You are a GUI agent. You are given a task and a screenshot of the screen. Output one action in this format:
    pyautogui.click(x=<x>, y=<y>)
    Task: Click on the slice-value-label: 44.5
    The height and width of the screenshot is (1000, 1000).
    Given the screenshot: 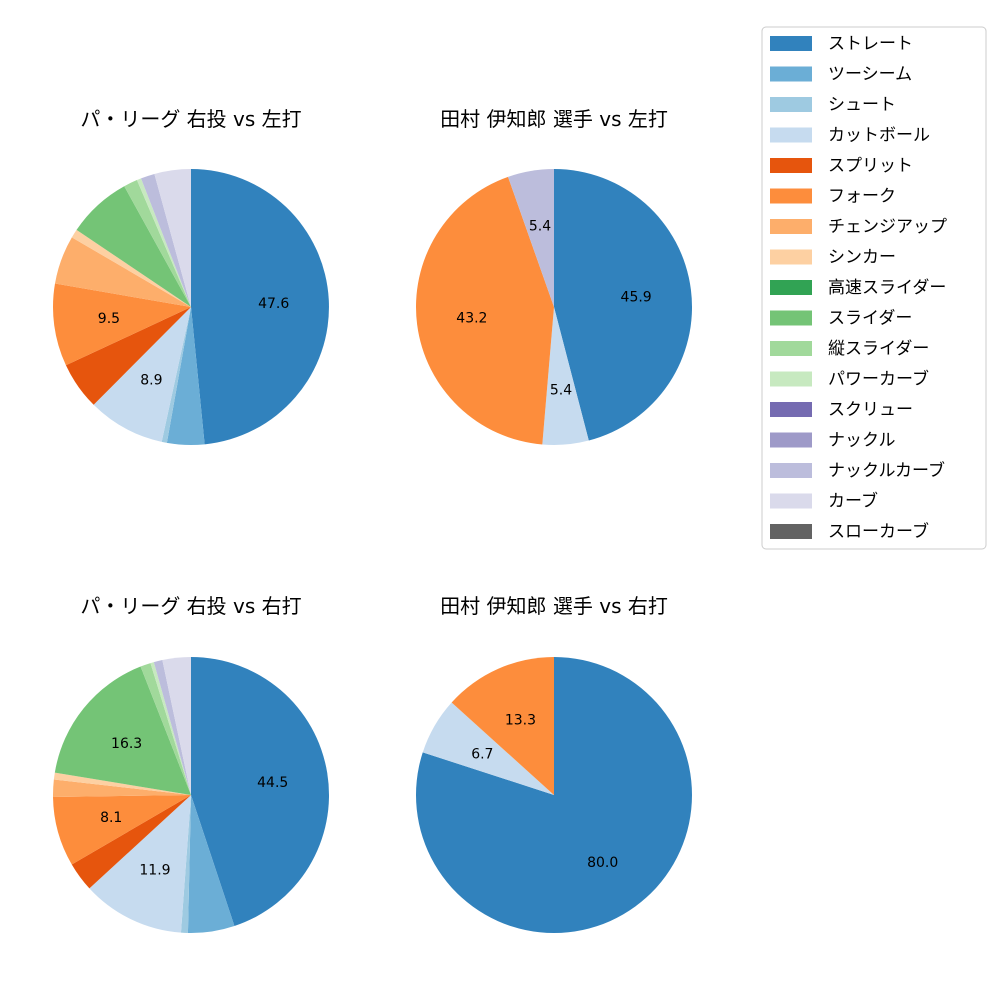 What is the action you would take?
    pyautogui.click(x=272, y=783)
    